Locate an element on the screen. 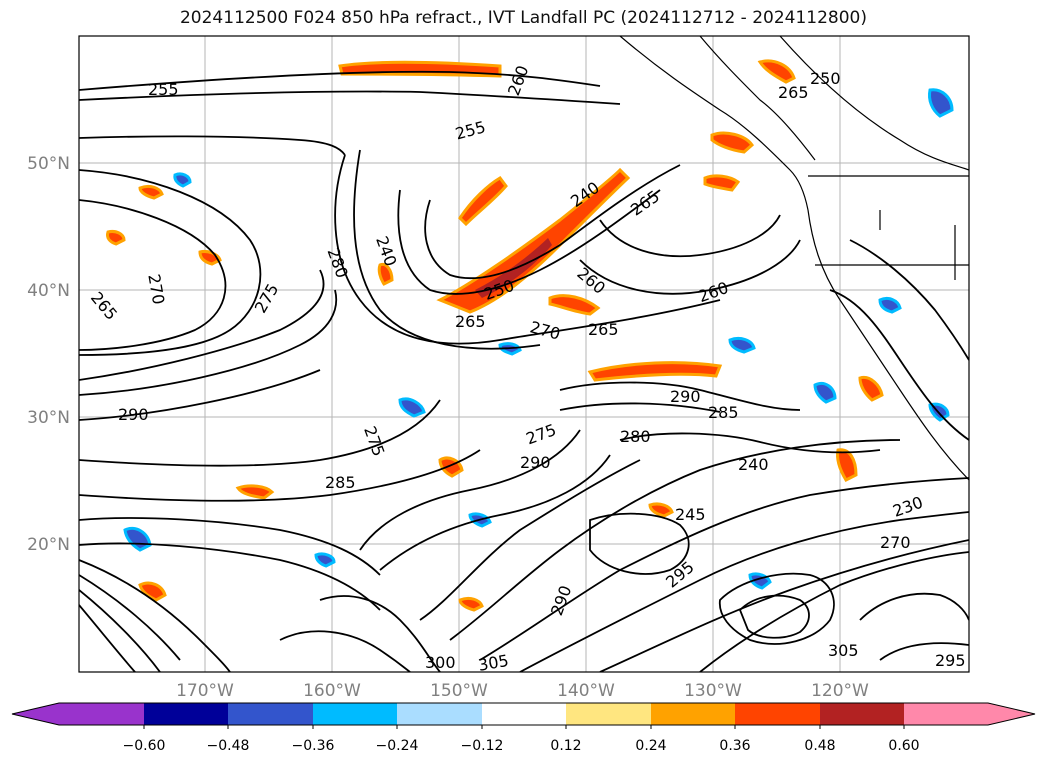 This screenshot has height=765, width=1047. colorbar-tick-label: 0.24 is located at coordinates (650, 746).